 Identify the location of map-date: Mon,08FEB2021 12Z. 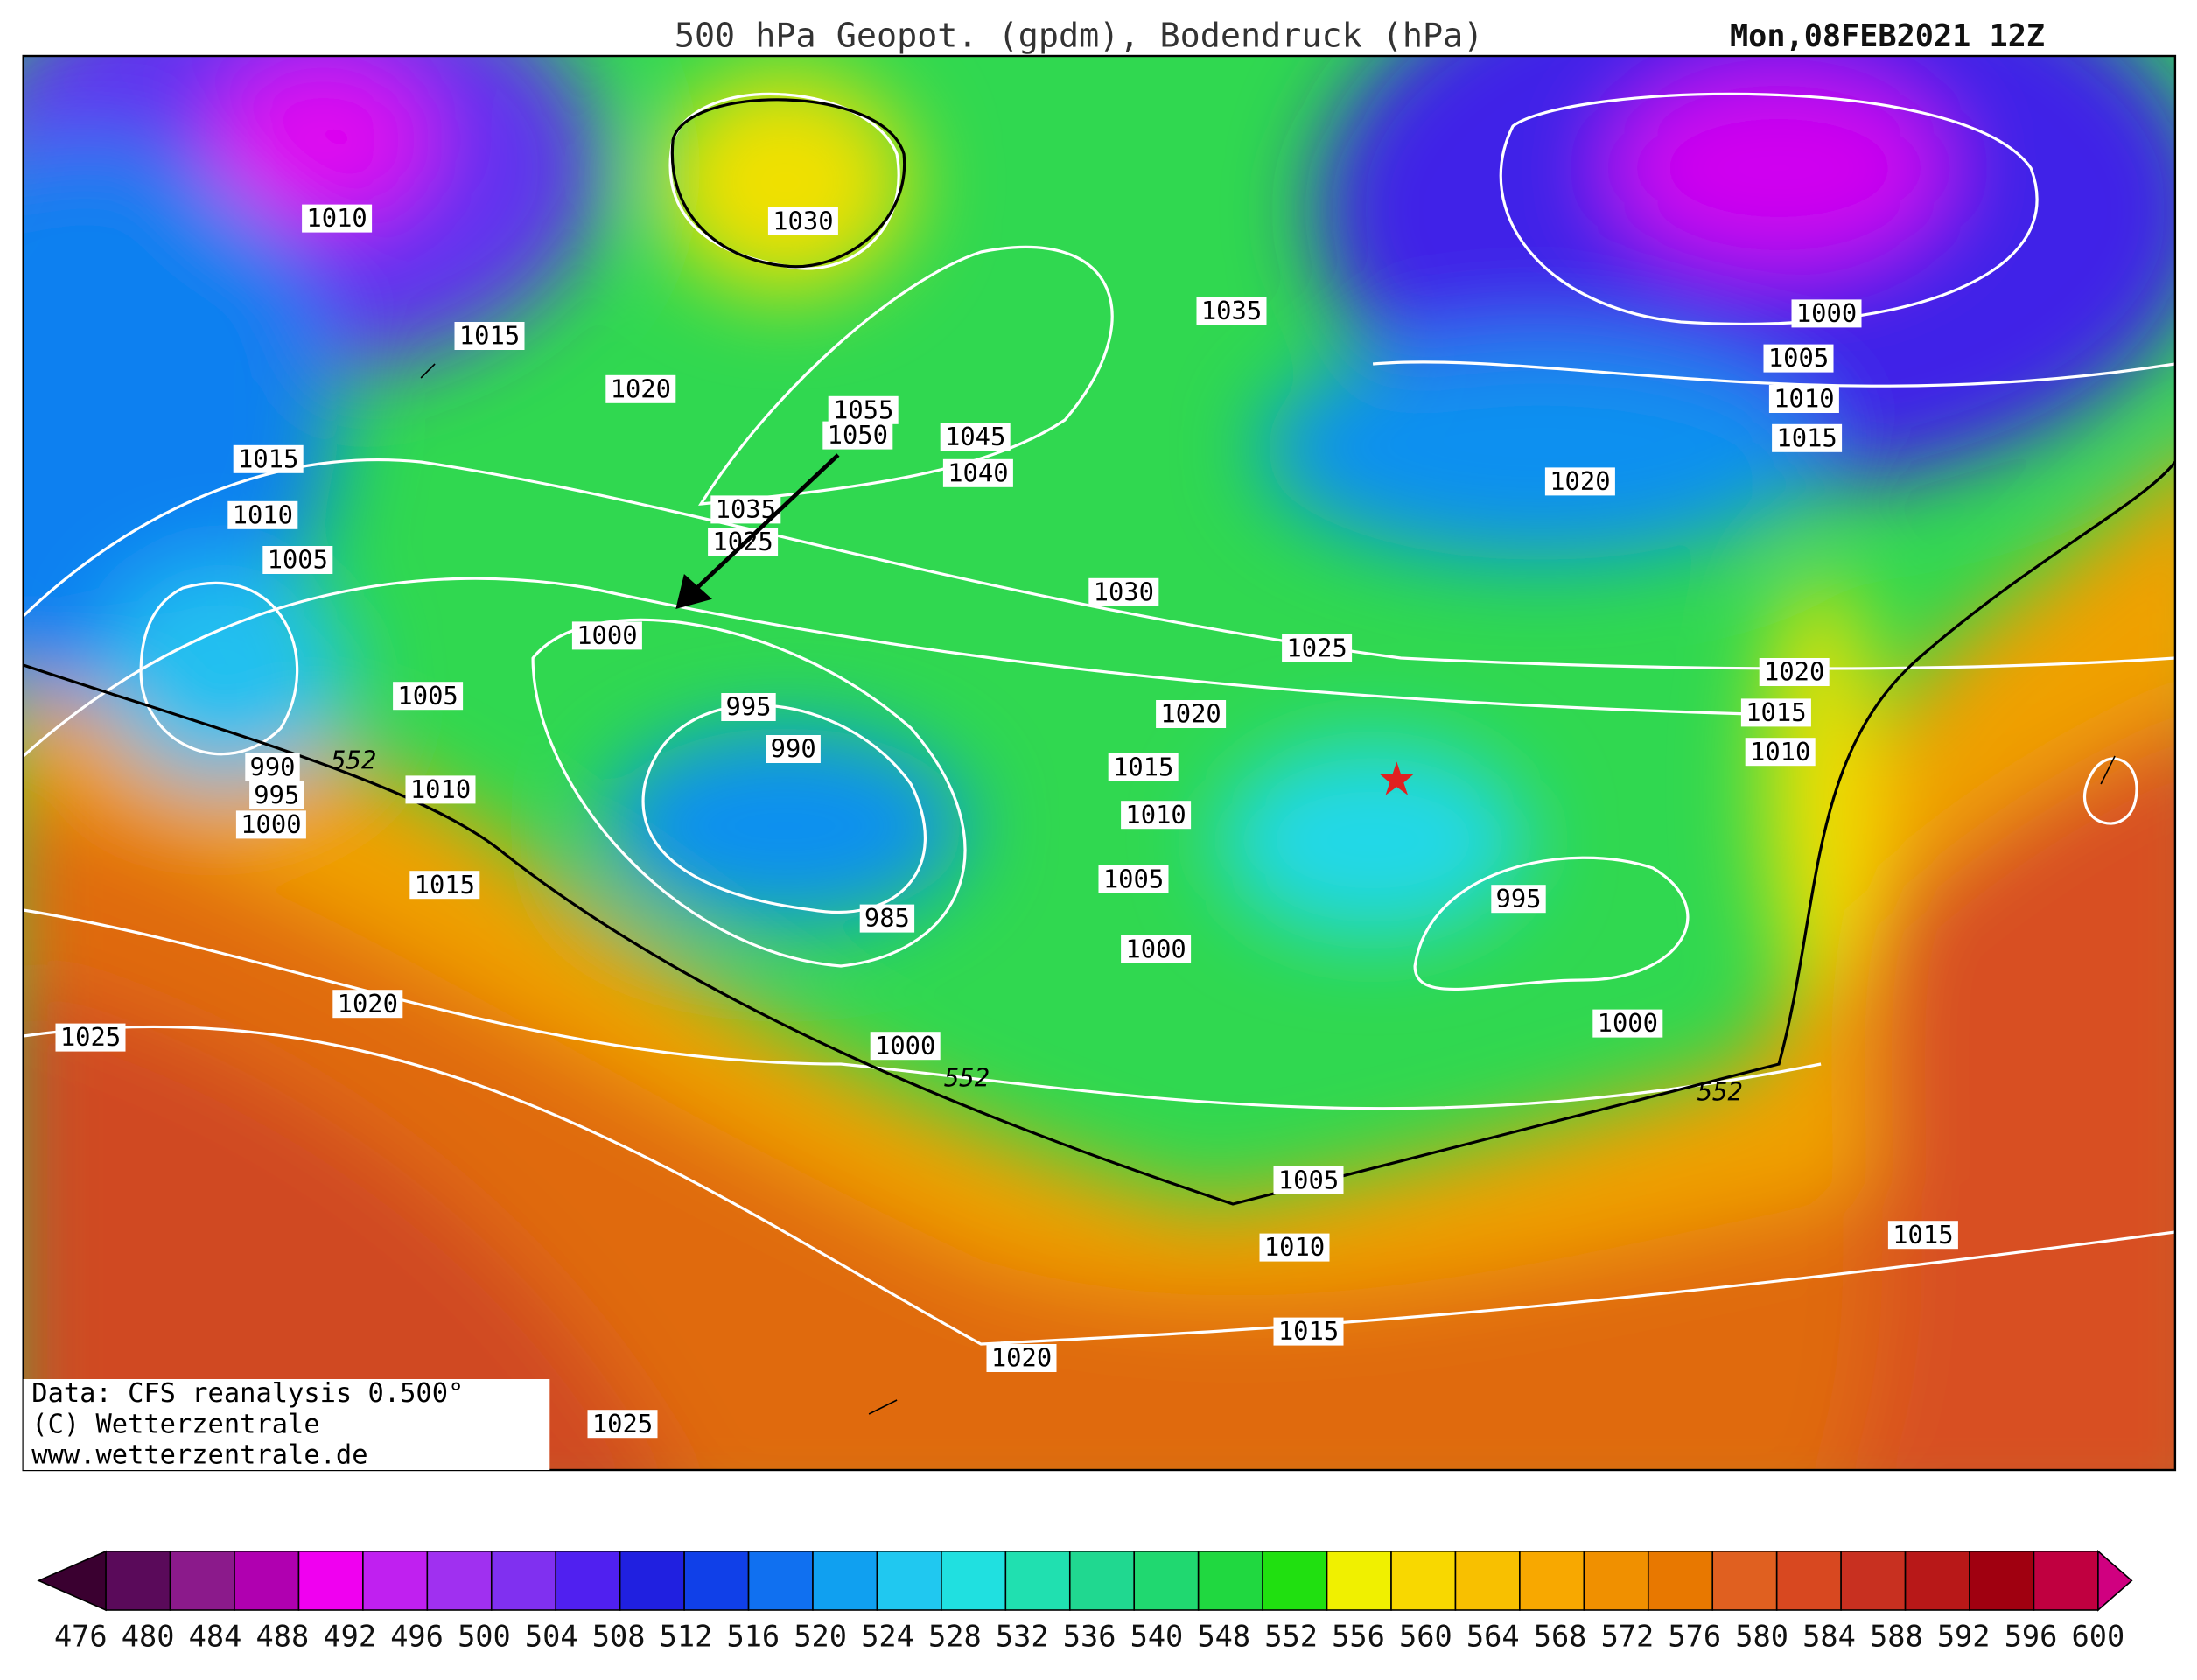
(1887, 36).